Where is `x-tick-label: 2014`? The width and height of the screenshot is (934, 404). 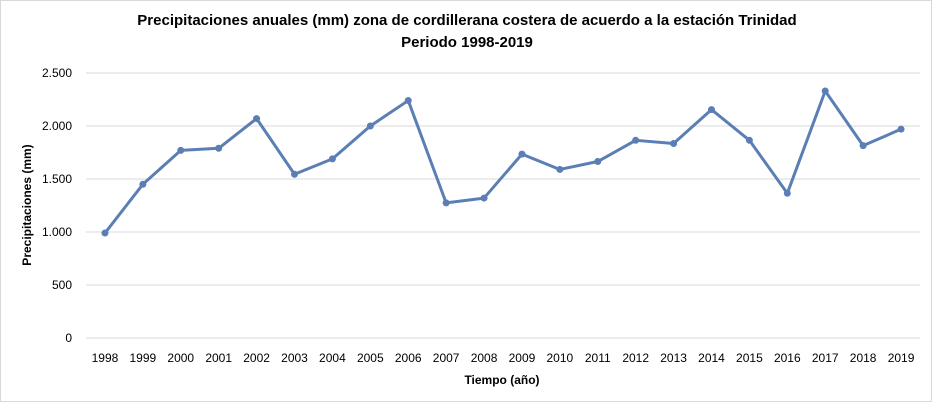 x-tick-label: 2014 is located at coordinates (711, 358).